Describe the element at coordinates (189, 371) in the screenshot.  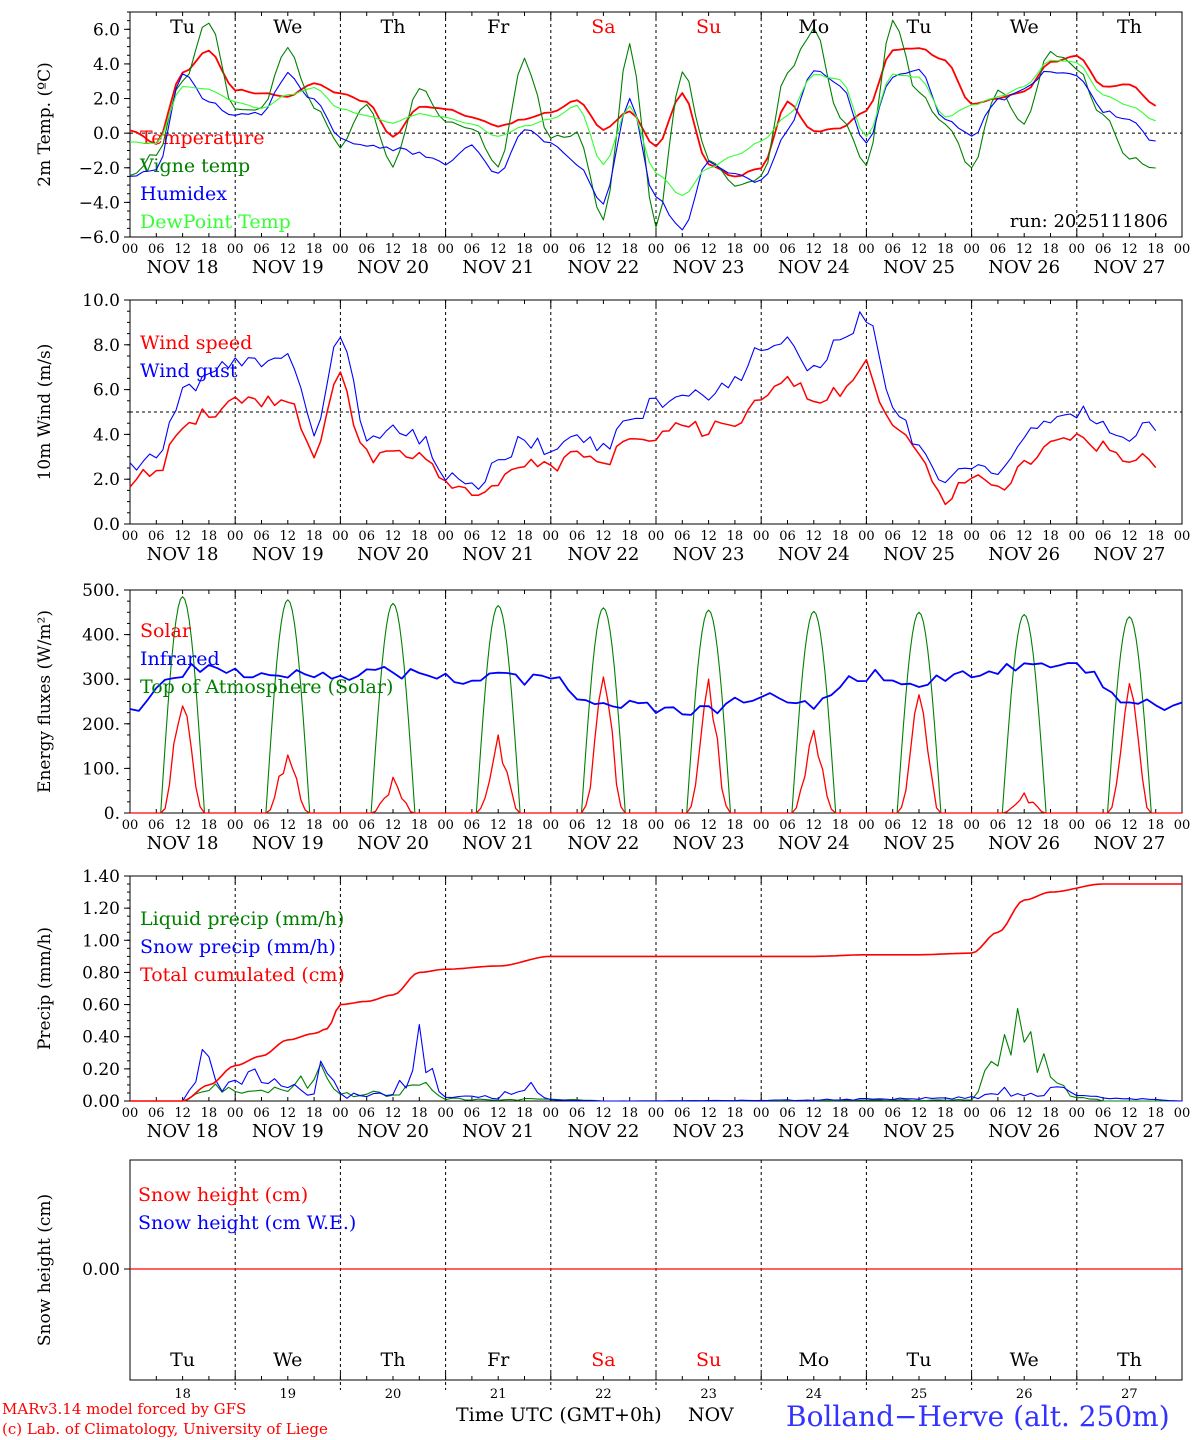
I see `legend-entry: Wind gust` at that location.